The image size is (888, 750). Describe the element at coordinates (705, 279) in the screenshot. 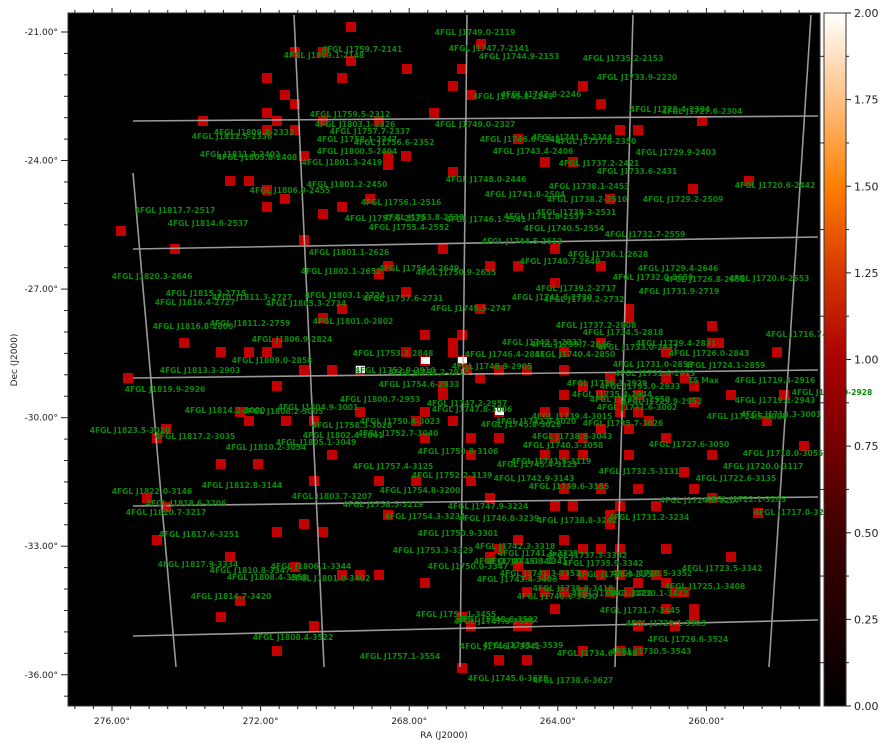

I see `source-label: 4FGL J1726.8-2658` at that location.